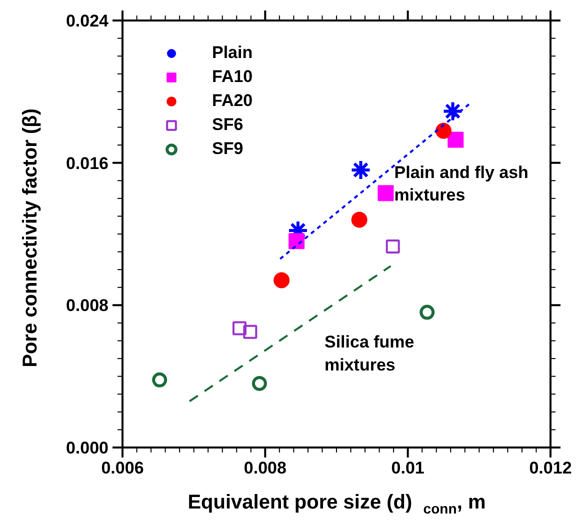 The height and width of the screenshot is (521, 577). Describe the element at coordinates (461, 183) in the screenshot. I see `annotation: Plain and fly ash mixtures` at that location.